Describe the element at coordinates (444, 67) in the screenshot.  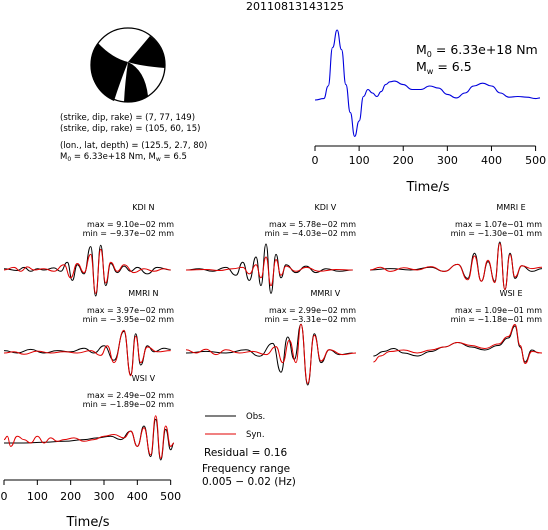
I see `stf-mw-label: Mw = 6.5` at that location.